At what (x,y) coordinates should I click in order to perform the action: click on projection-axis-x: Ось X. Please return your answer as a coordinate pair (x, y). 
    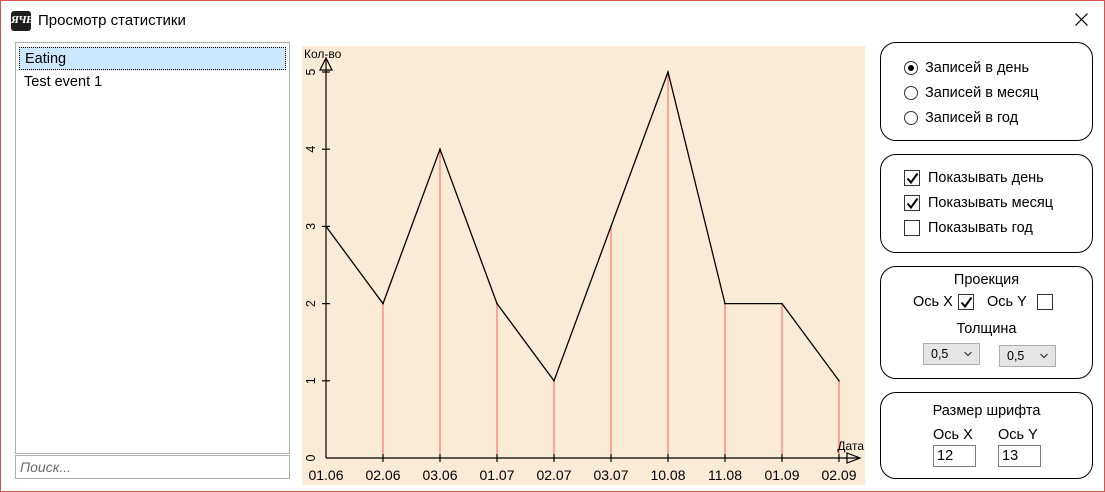
    Looking at the image, I should click on (943, 302).